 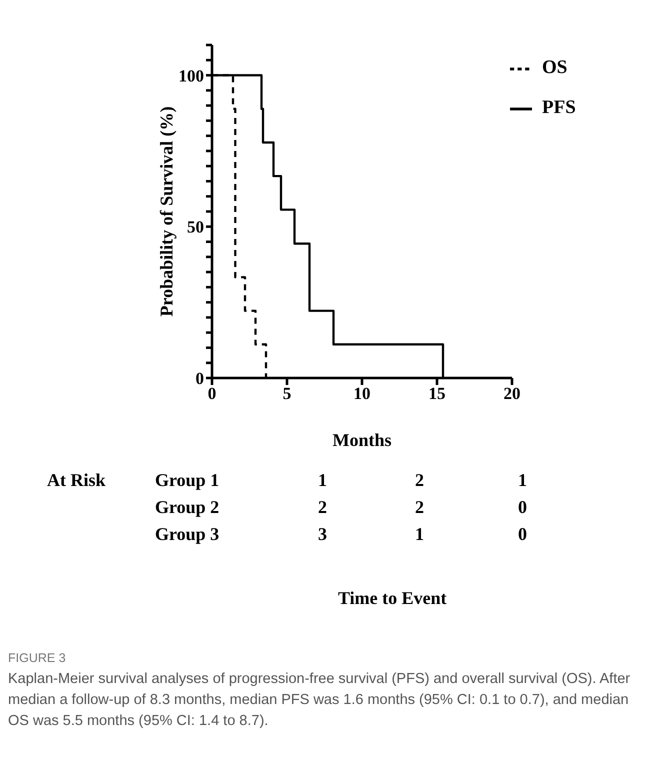 What do you see at coordinates (362, 394) in the screenshot?
I see `x-tick-label: 10` at bounding box center [362, 394].